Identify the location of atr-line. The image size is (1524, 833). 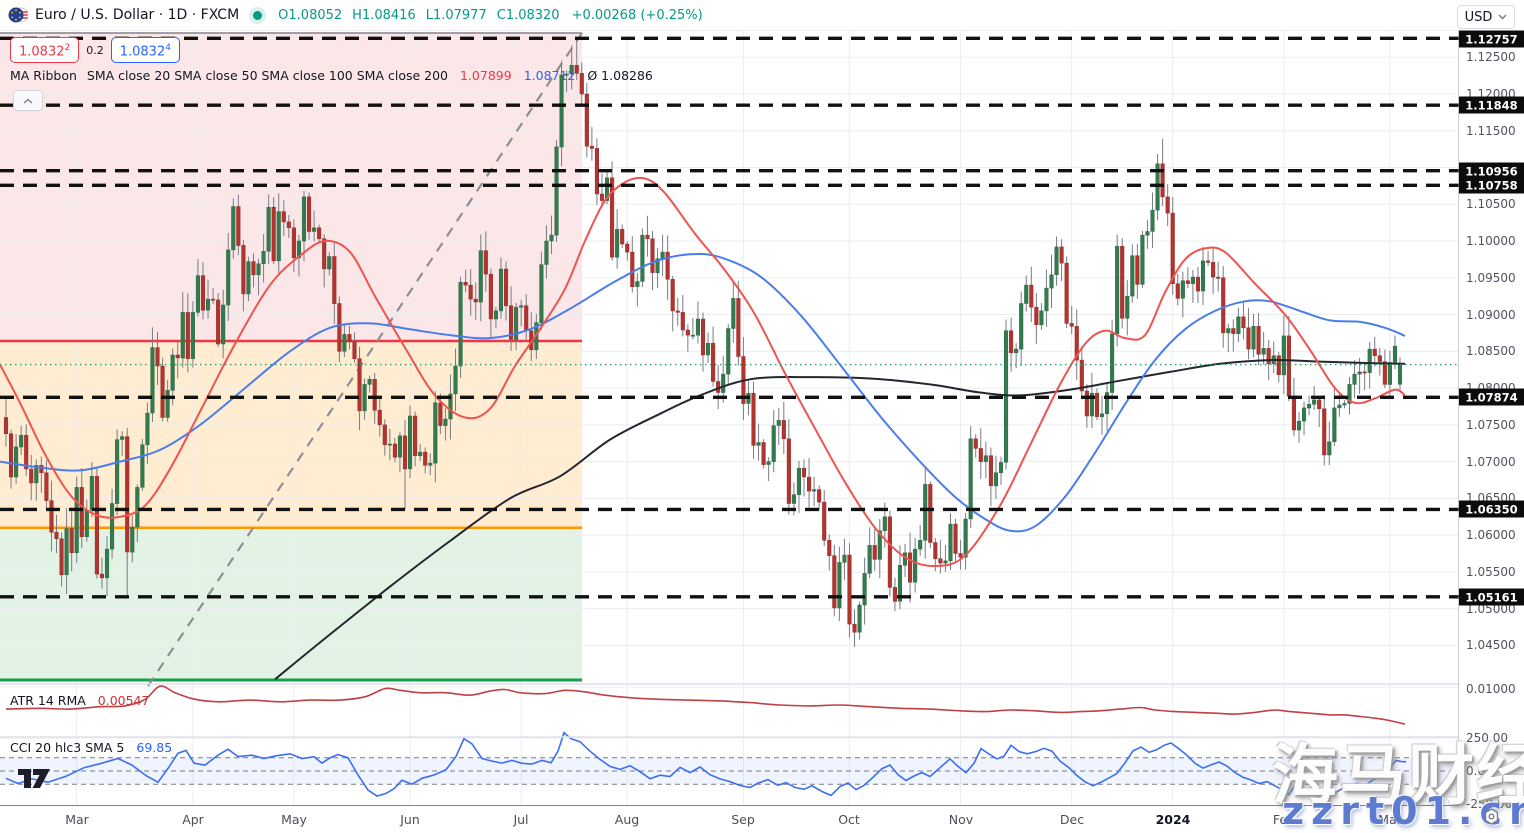
(705, 705).